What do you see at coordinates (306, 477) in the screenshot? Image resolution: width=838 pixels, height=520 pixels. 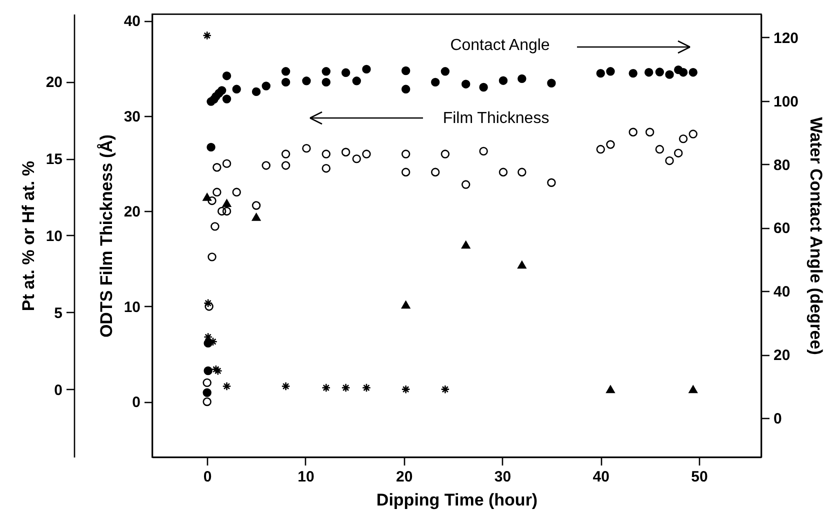 I see `x-tick-label: 10` at bounding box center [306, 477].